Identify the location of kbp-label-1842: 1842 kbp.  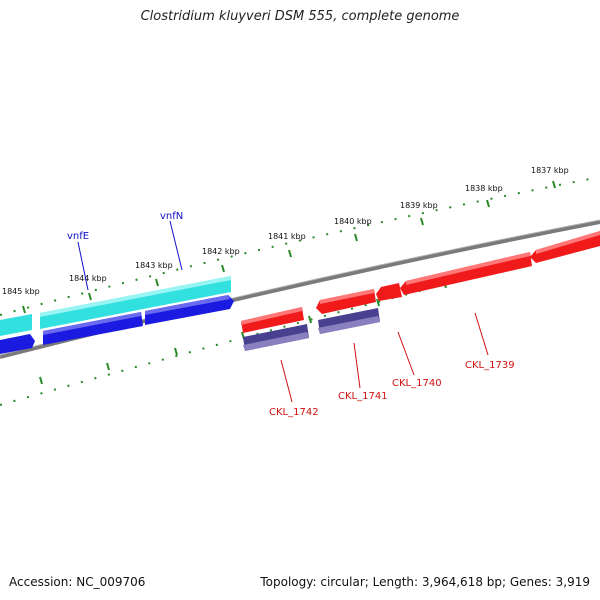
(221, 251).